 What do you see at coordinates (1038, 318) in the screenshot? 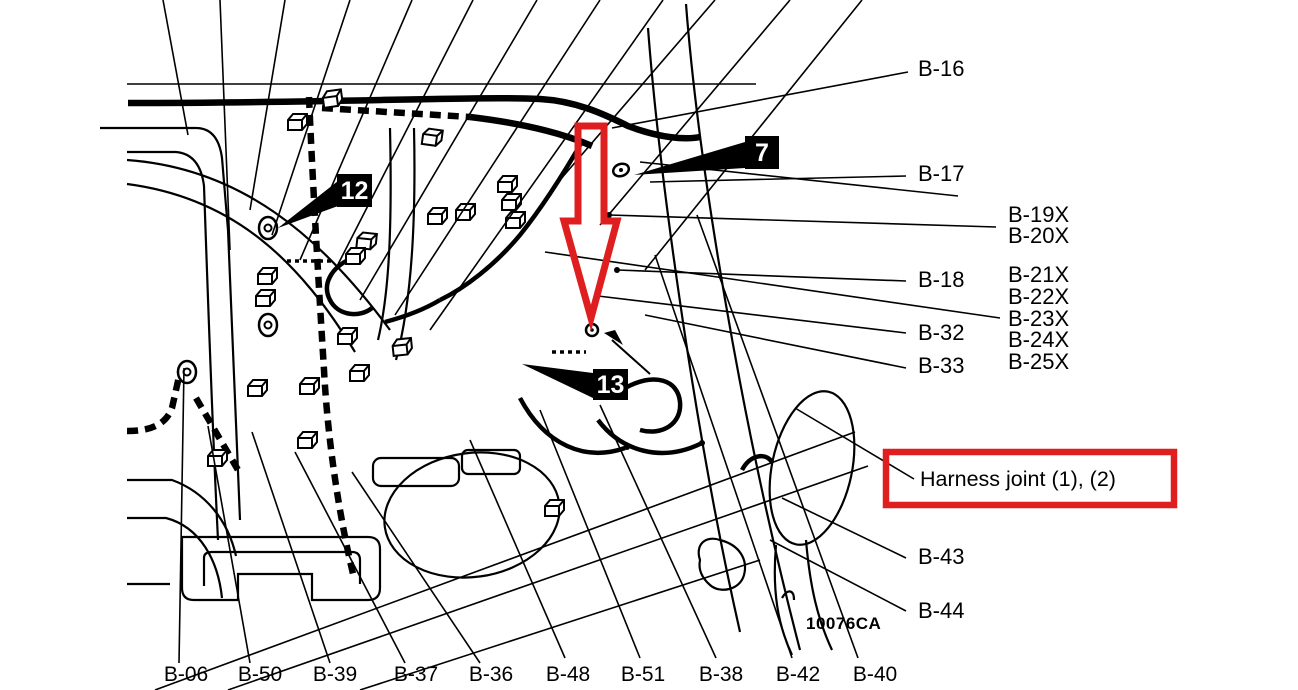
I see `label-b-23x: B-23X` at bounding box center [1038, 318].